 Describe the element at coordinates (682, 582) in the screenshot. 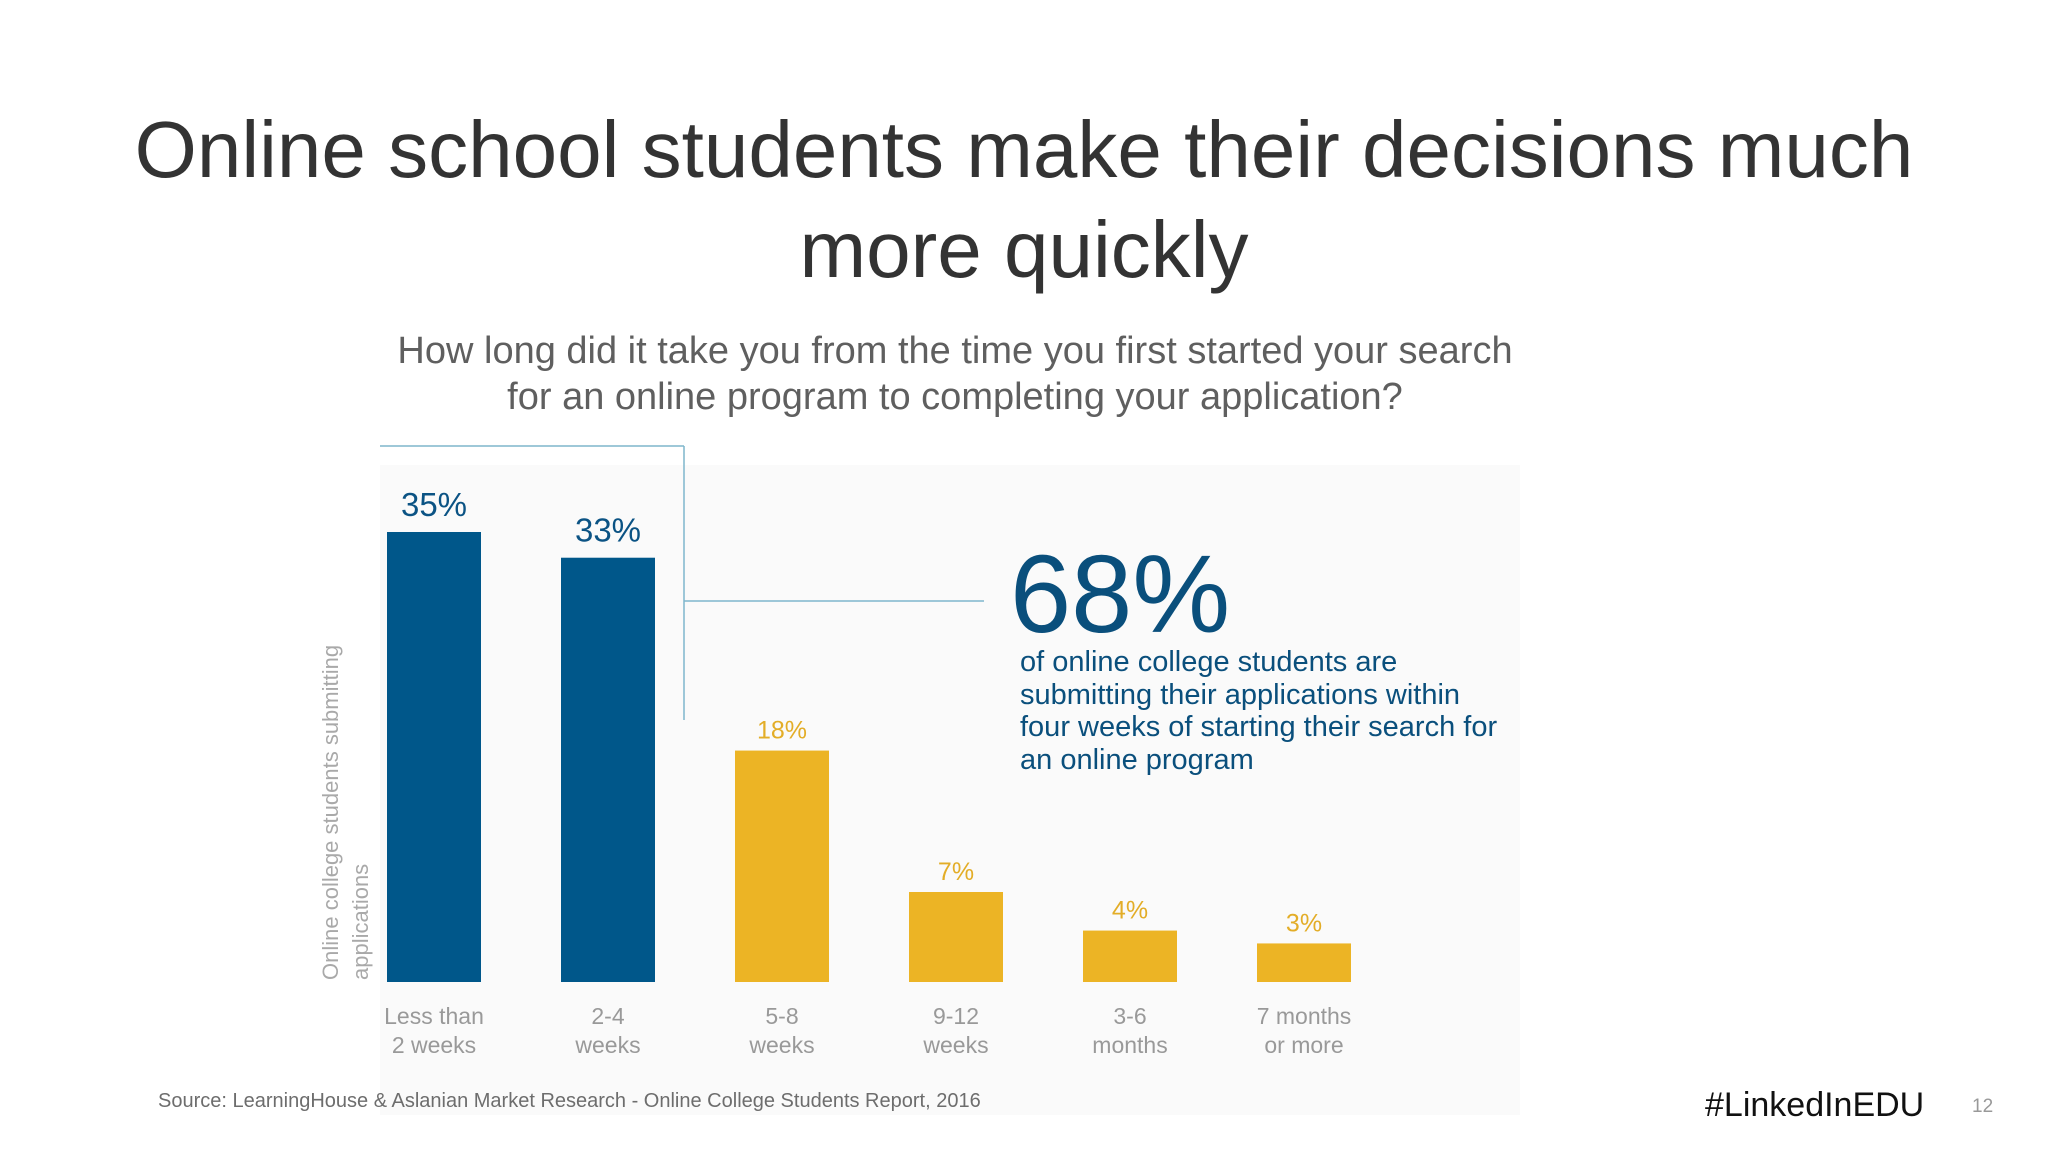

I see `highlight-bracket` at that location.